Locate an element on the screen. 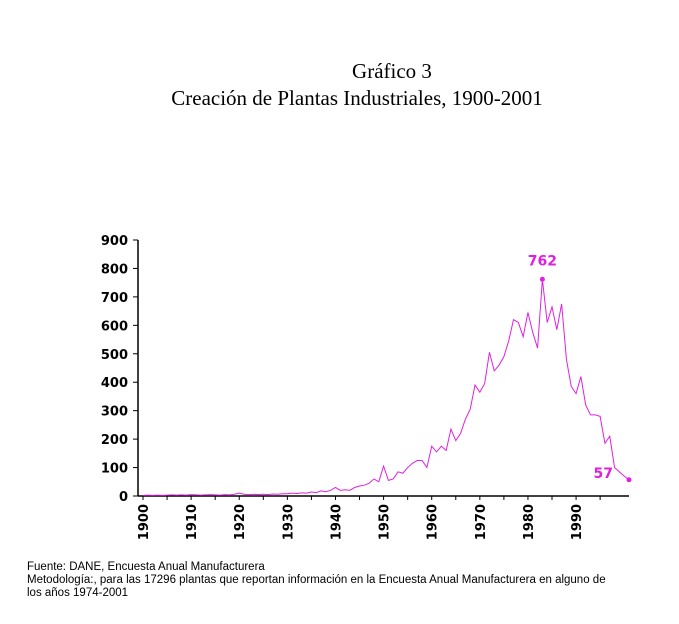 Image resolution: width=679 pixels, height=624 pixels. x-tick-label: 1960 is located at coordinates (433, 522).